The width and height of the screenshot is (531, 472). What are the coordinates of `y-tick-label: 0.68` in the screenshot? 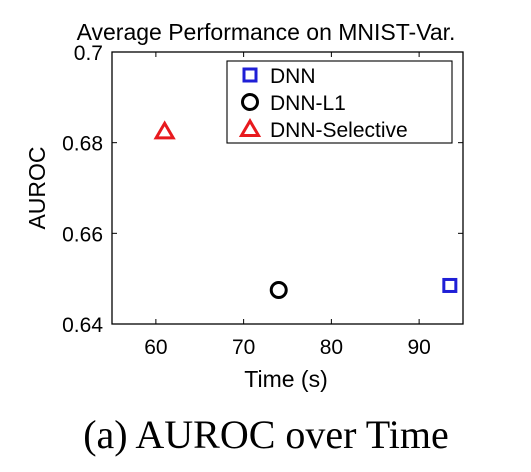 It's located at (82, 144).